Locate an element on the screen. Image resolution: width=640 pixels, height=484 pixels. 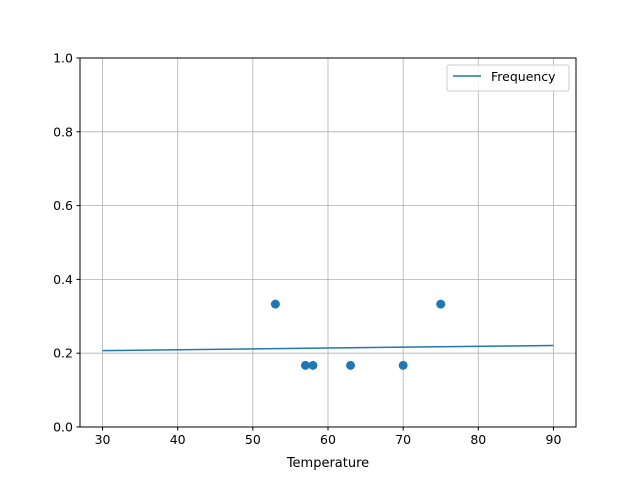
x-tick-label: 30 is located at coordinates (103, 439).